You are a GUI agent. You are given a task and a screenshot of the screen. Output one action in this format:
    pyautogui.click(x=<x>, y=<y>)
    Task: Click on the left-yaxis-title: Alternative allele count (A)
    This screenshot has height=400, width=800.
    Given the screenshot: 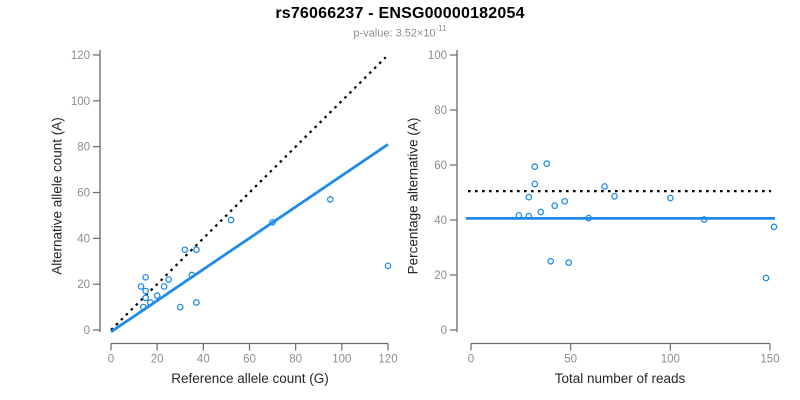 What is the action you would take?
    pyautogui.click(x=57, y=196)
    